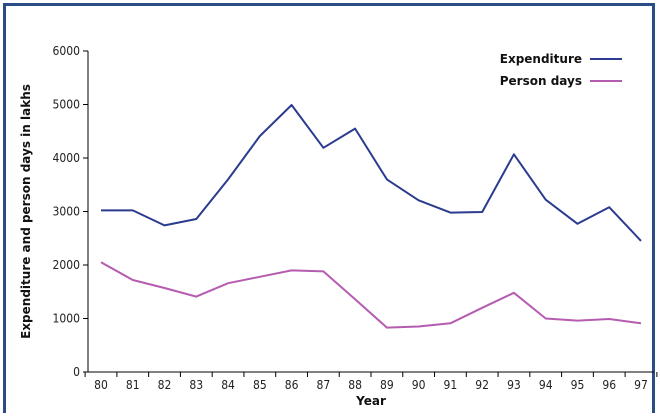  What do you see at coordinates (133, 385) in the screenshot?
I see `x-tick-label: 81` at bounding box center [133, 385].